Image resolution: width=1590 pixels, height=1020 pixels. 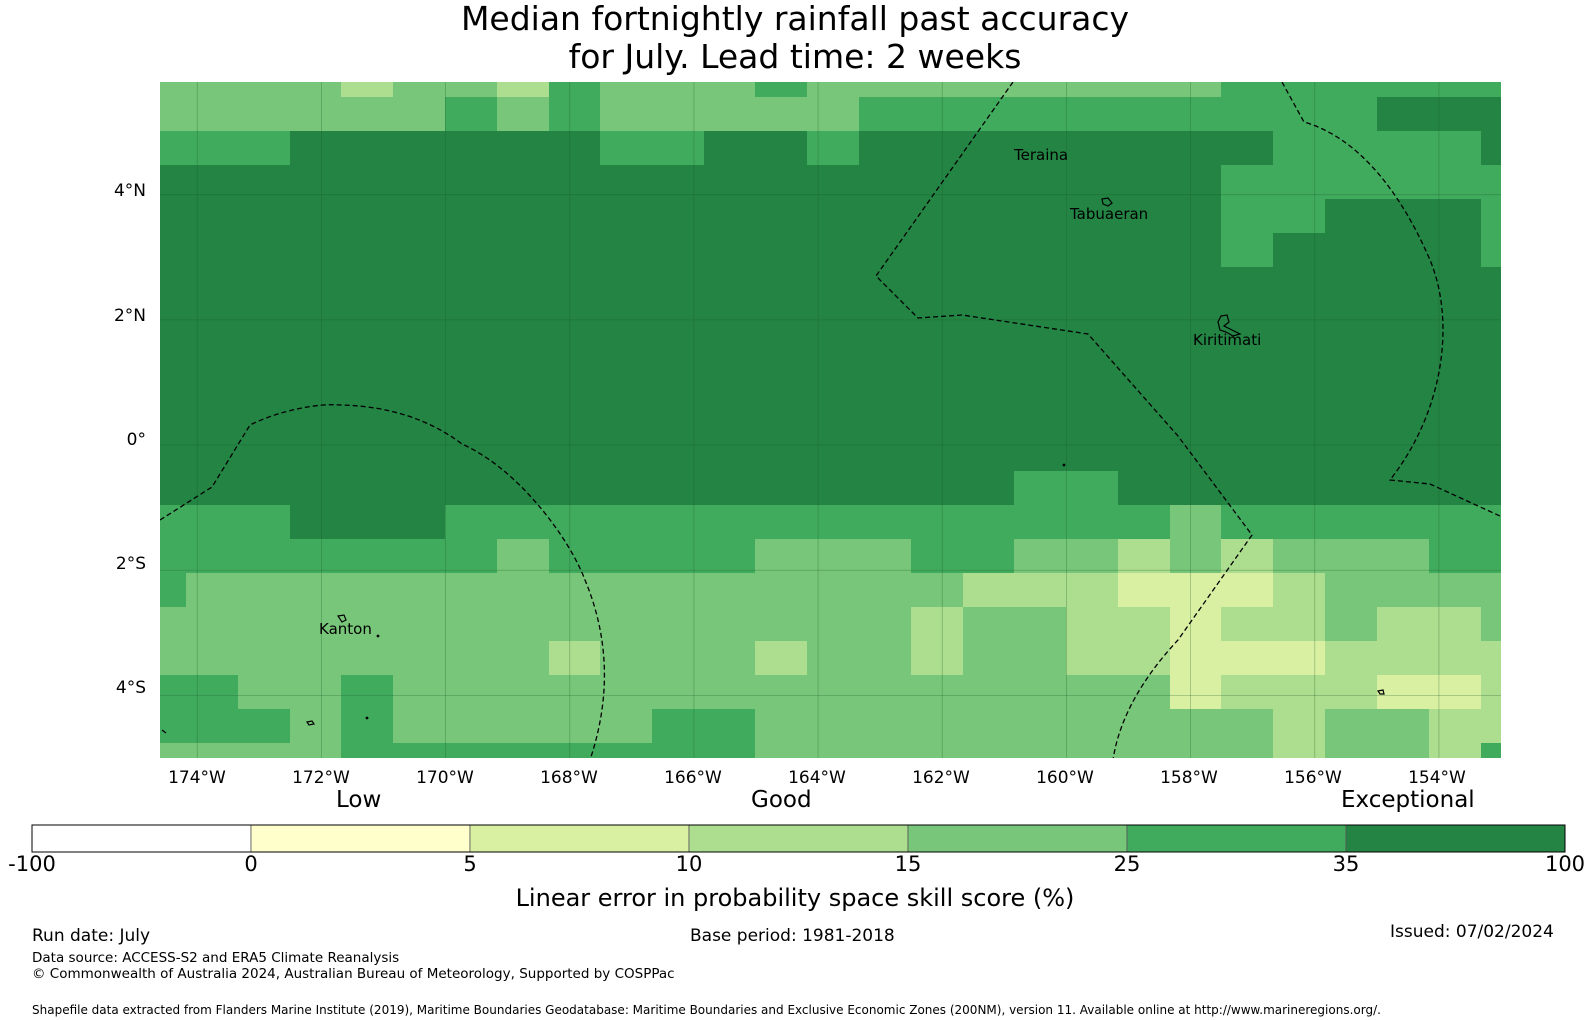 I want to click on eez-boundary-kiritimati-arc, so click(x=1391, y=299).